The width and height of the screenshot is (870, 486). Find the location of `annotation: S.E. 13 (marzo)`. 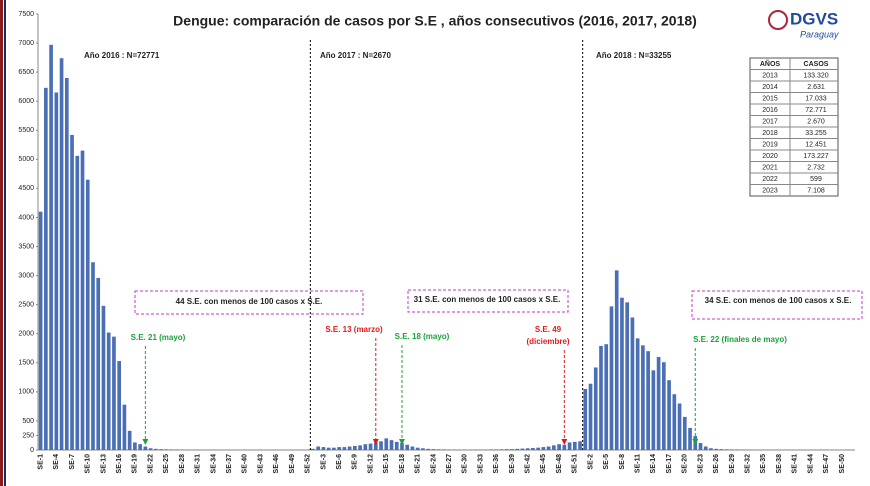

annotation: S.E. 13 (marzo) is located at coordinates (354, 329).